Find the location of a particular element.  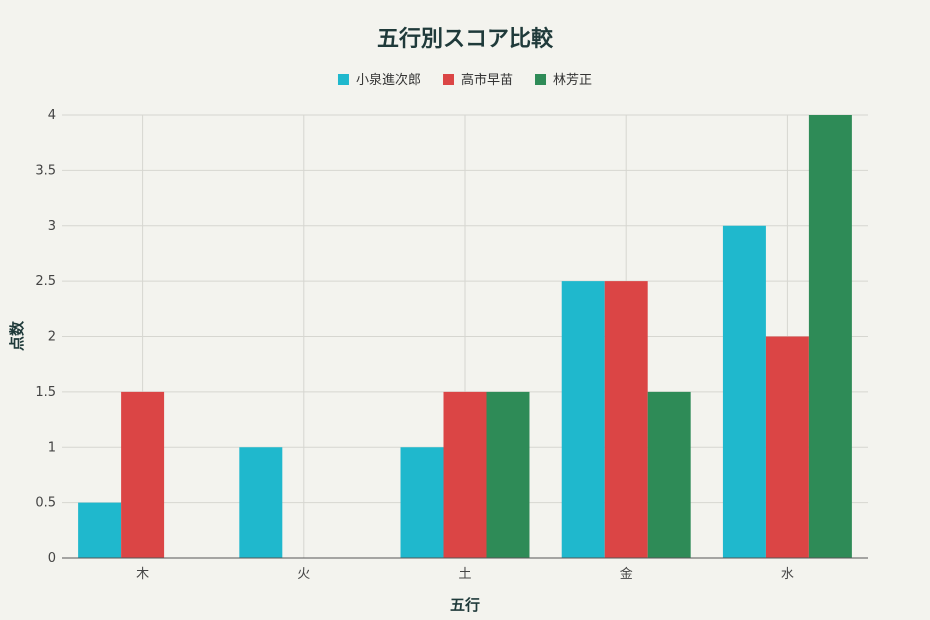

legend-item: 林芳正 is located at coordinates (563, 80).